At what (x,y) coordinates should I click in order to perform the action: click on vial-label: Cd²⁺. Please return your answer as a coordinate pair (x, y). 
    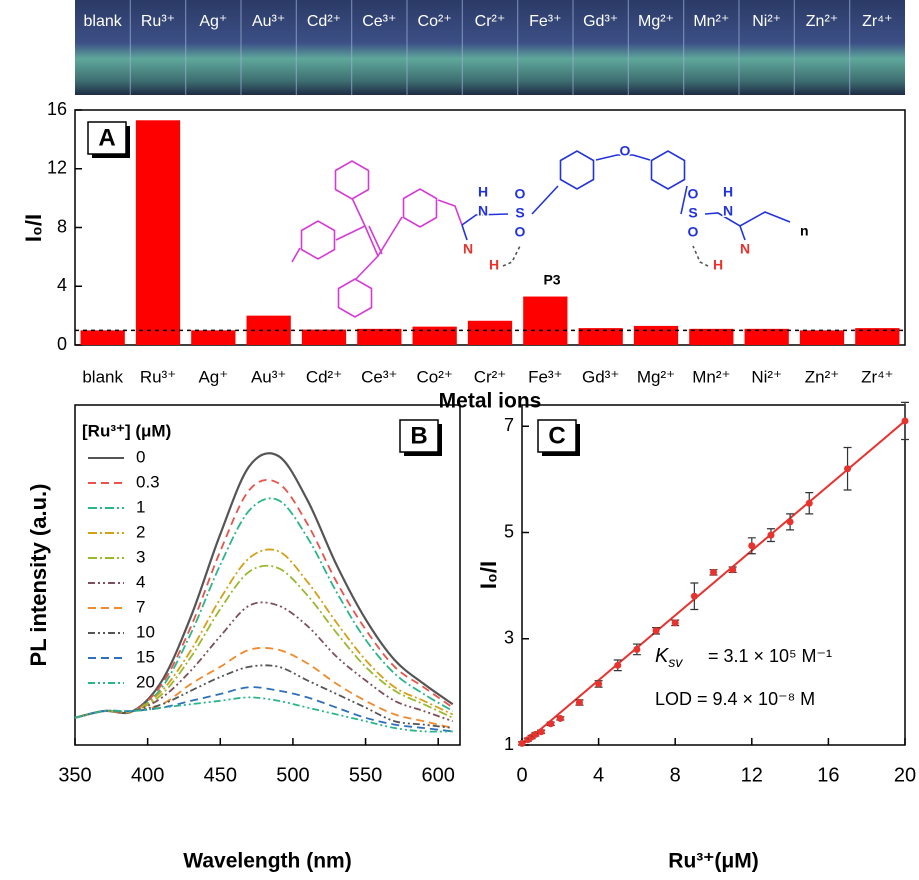
    Looking at the image, I should click on (324, 21).